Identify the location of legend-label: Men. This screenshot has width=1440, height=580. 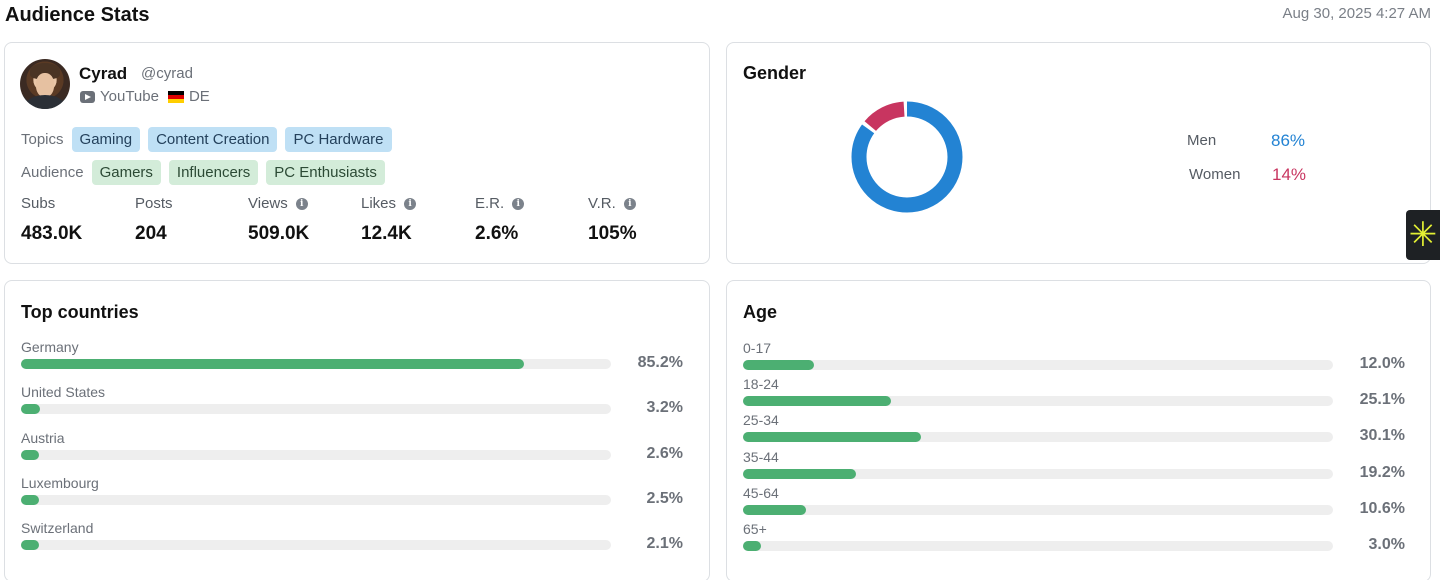
(1202, 140).